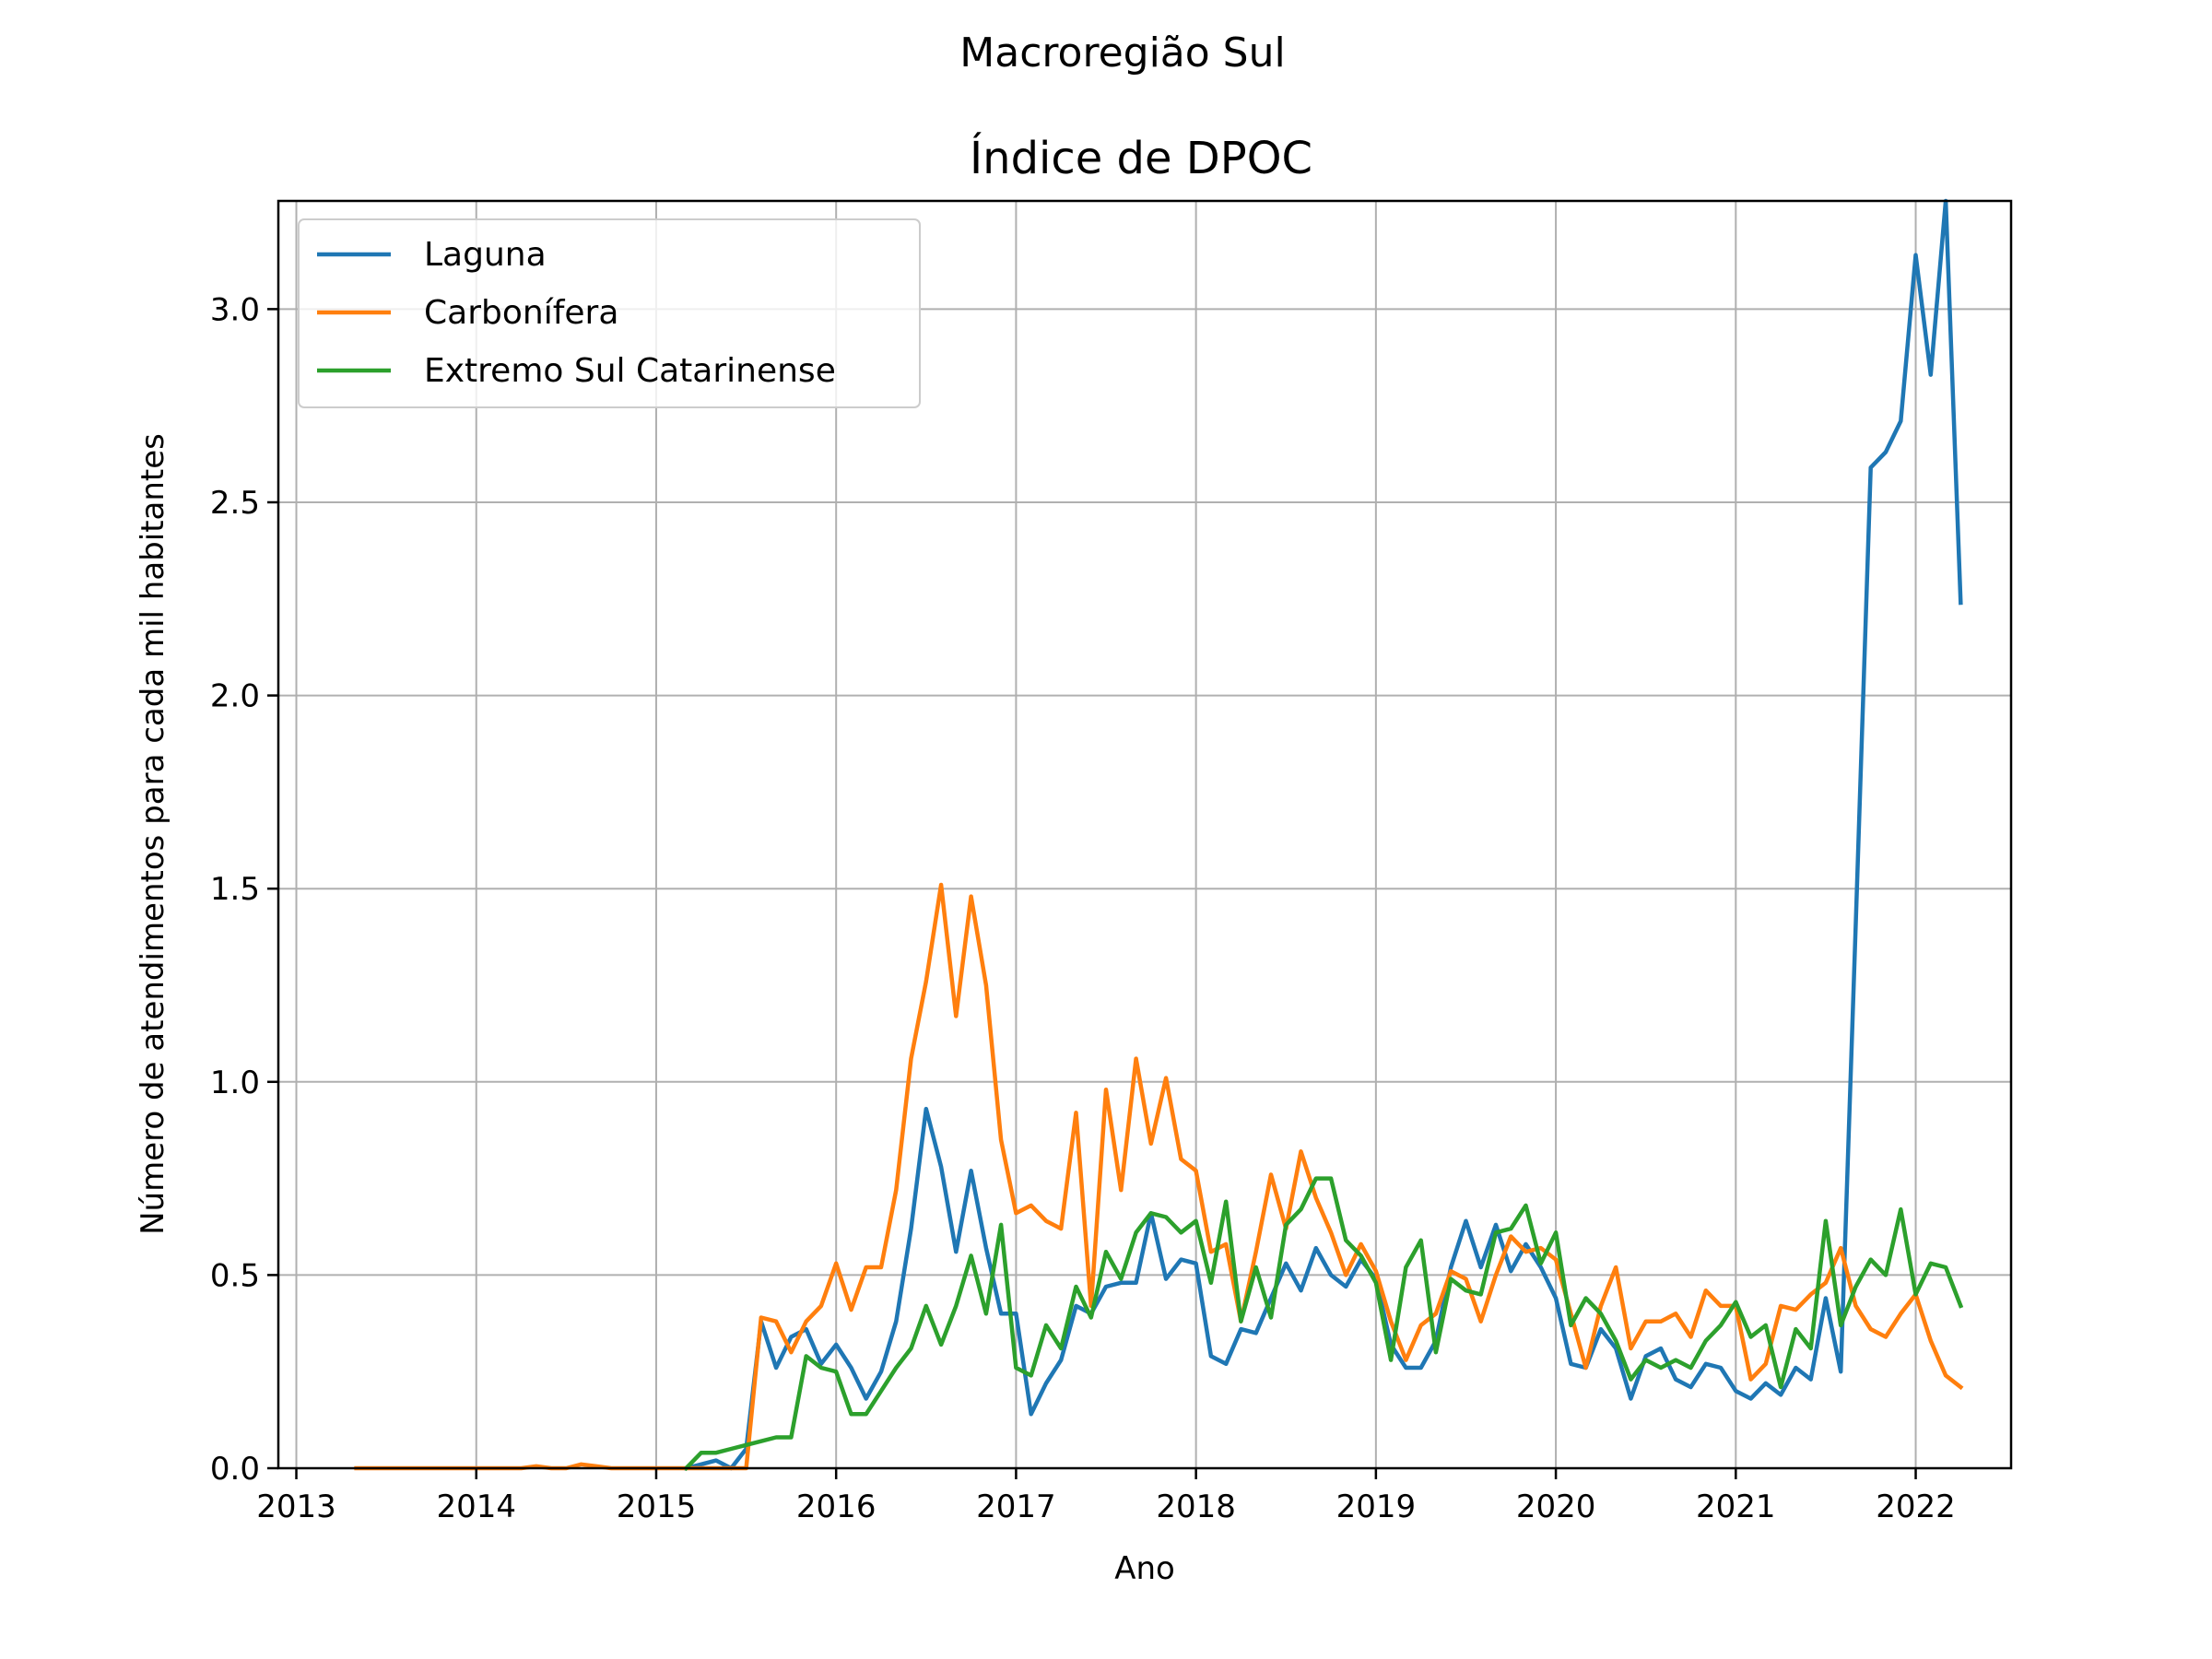  What do you see at coordinates (296, 1506) in the screenshot?
I see `x-tick-label: 2013` at bounding box center [296, 1506].